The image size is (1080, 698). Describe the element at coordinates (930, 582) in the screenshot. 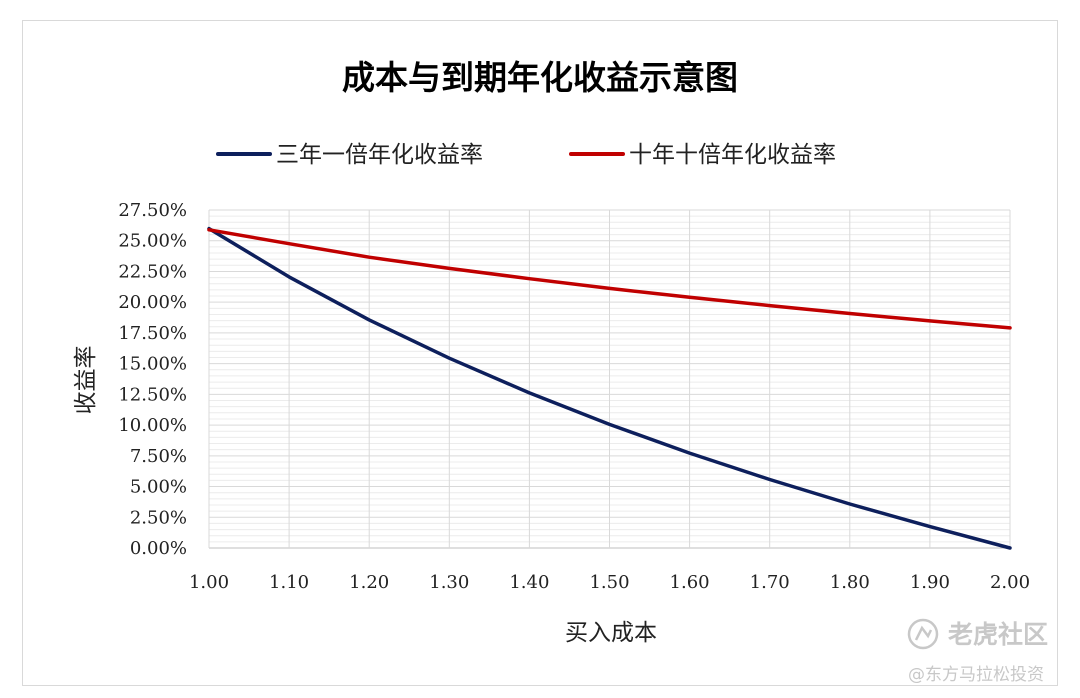

I see `x-tick-label: 1.90` at that location.